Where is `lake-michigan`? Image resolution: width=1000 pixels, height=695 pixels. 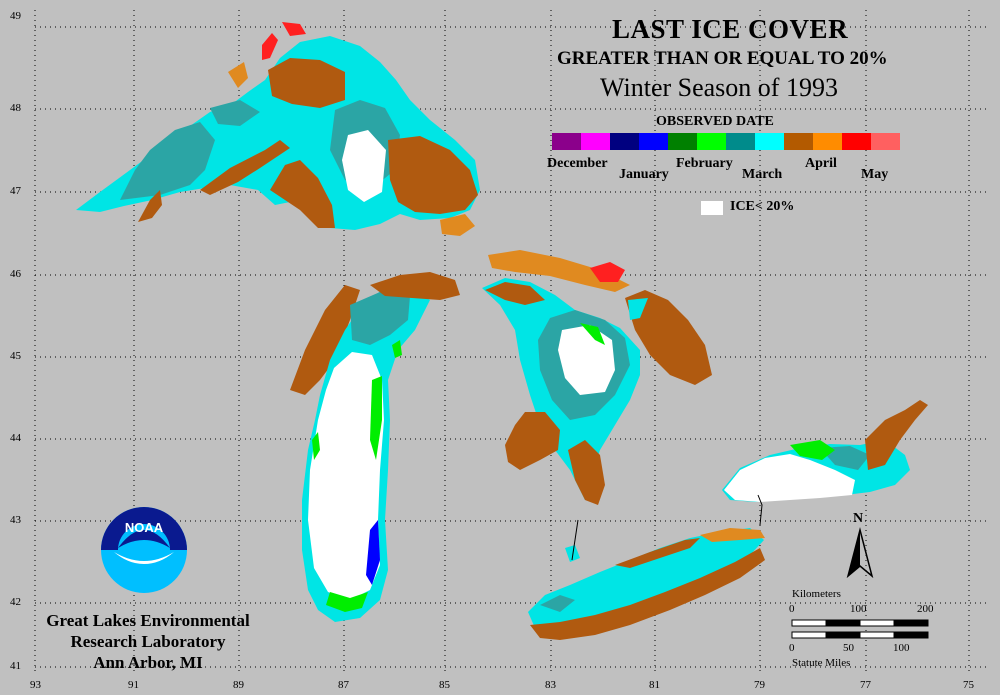
lake-michigan is located at coordinates (375, 447).